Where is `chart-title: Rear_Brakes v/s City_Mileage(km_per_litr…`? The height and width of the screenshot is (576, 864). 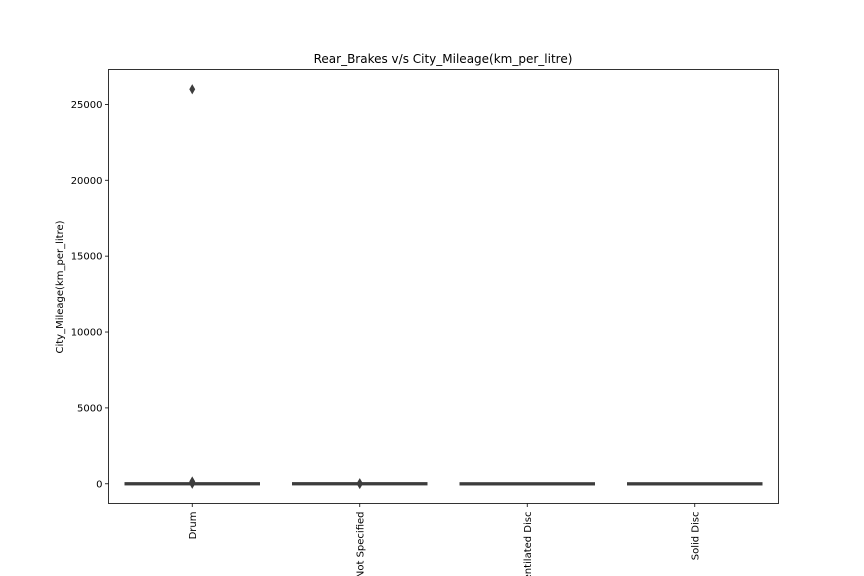
chart-title: Rear_Brakes v/s City_Mileage(km_per_litr… is located at coordinates (443, 59).